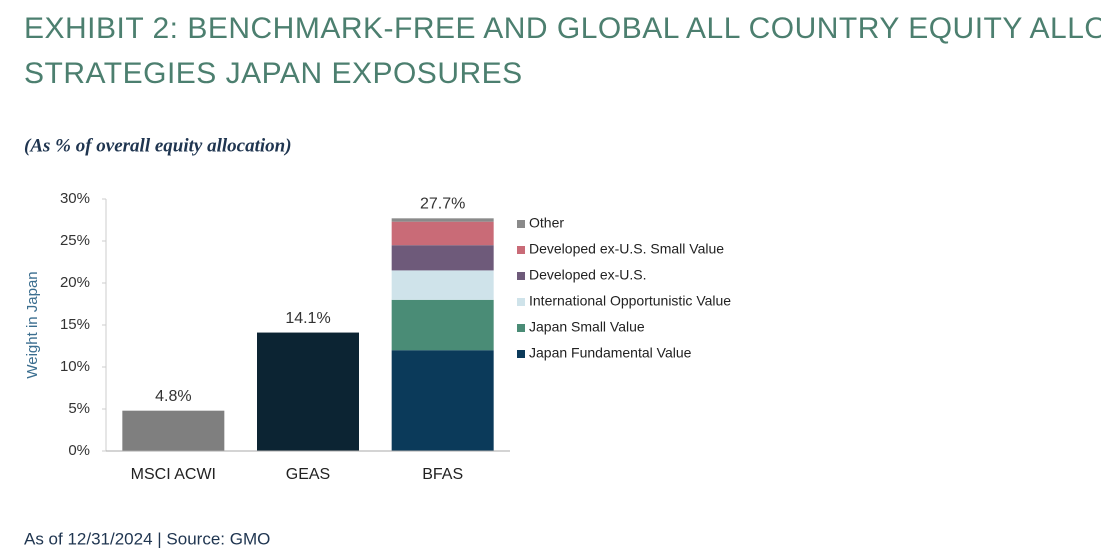 Image resolution: width=1101 pixels, height=556 pixels. What do you see at coordinates (75, 282) in the screenshot?
I see `y-tick-label: 20%` at bounding box center [75, 282].